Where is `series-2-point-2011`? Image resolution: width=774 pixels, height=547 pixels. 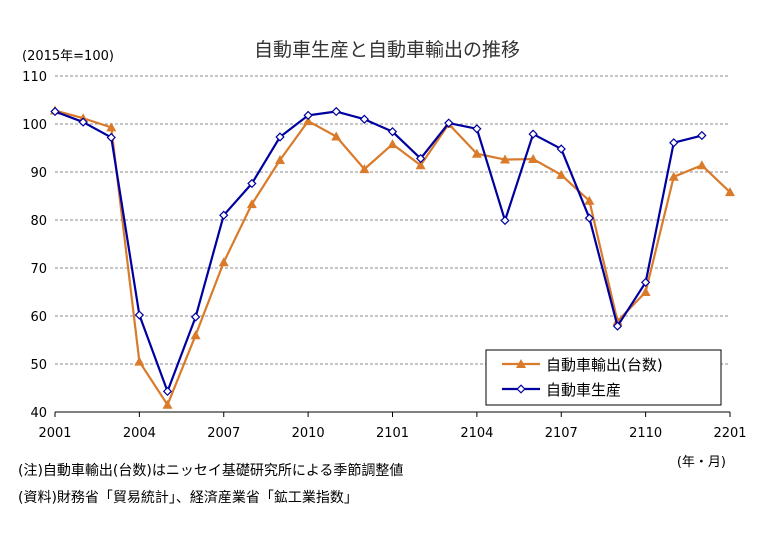 series-2-point-2011 is located at coordinates (336, 111).